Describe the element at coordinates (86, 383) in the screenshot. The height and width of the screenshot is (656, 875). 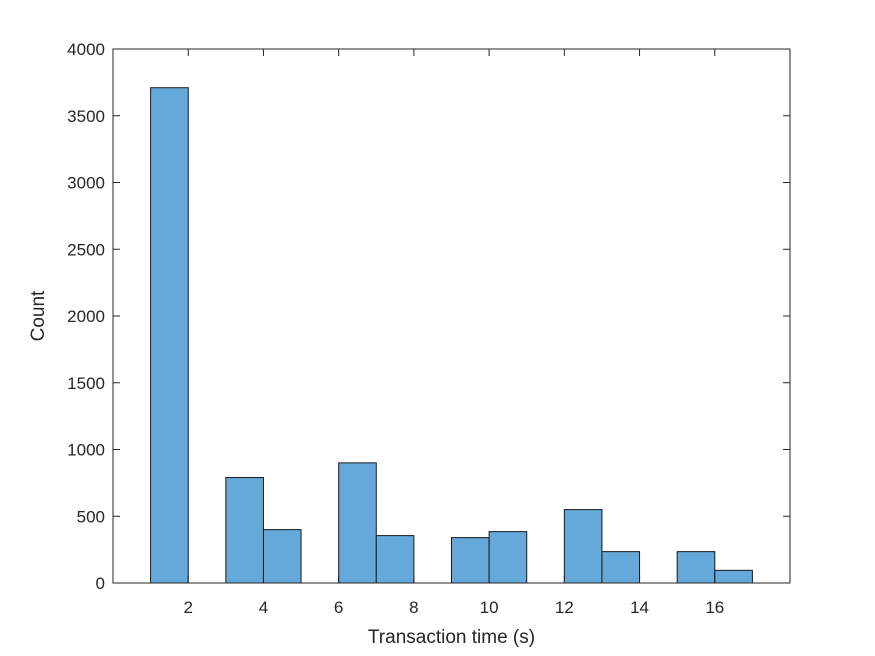
I see `y-tick-label: 1500` at that location.